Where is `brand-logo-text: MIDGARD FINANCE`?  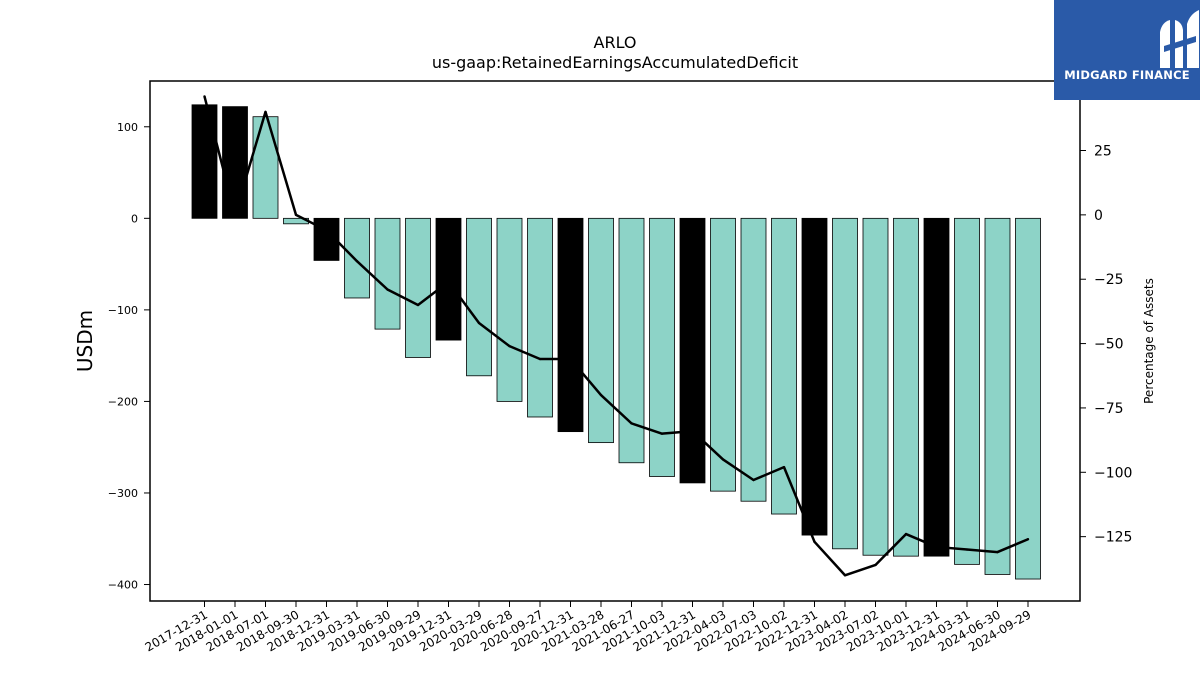 brand-logo-text: MIDGARD FINANCE is located at coordinates (1127, 75).